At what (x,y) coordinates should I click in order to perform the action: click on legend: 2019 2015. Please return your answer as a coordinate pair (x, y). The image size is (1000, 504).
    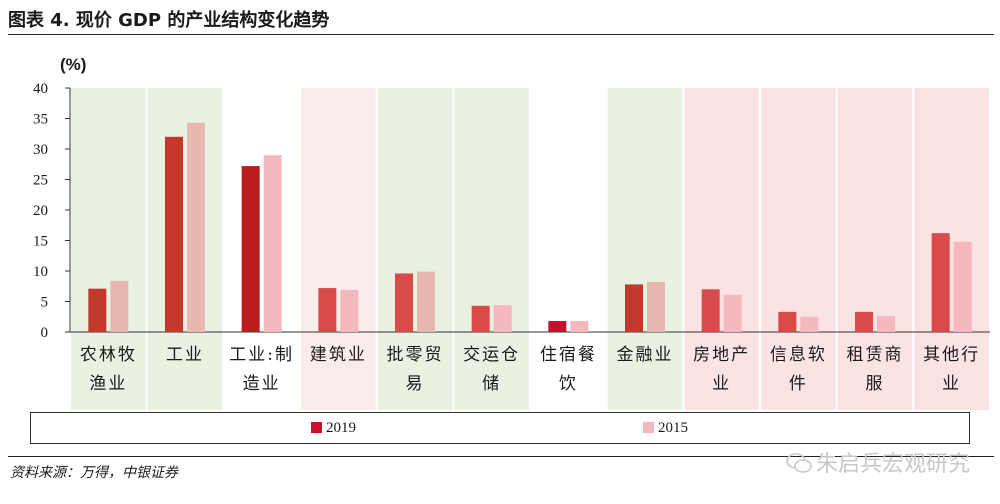
    Looking at the image, I should click on (500, 428).